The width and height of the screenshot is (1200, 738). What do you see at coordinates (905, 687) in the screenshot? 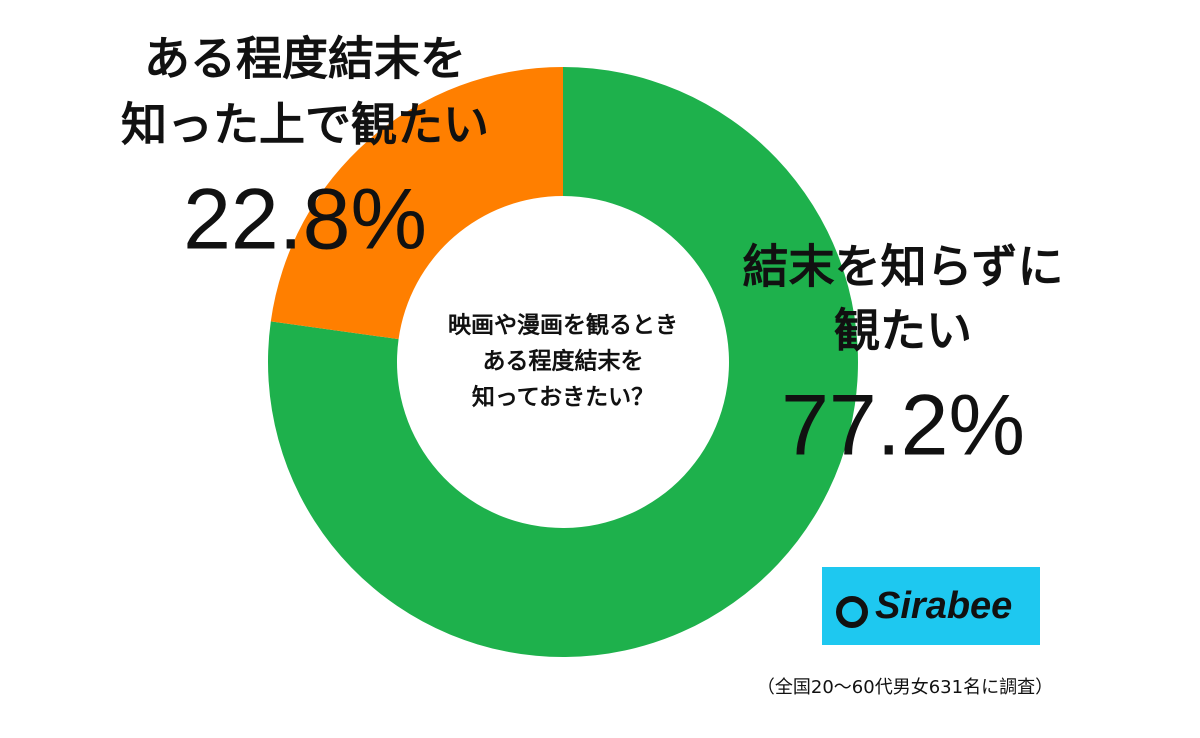
I see `note: （全国20〜60代男女631名に調査）` at bounding box center [905, 687].